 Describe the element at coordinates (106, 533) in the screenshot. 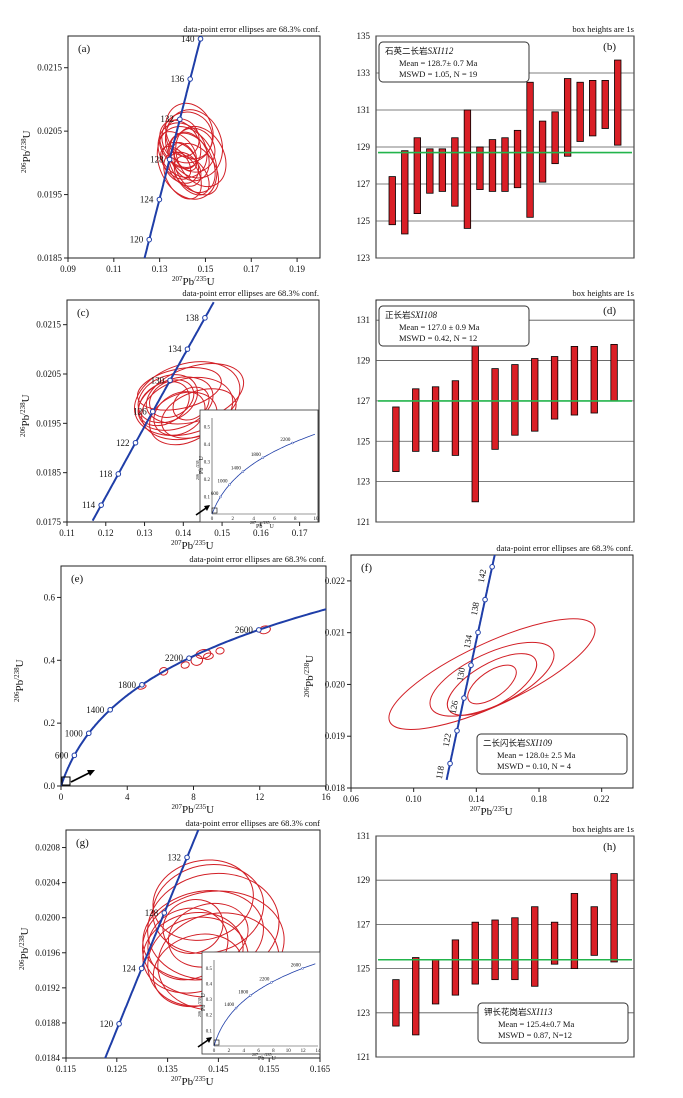

I see `x-tick-label: 0.12` at that location.